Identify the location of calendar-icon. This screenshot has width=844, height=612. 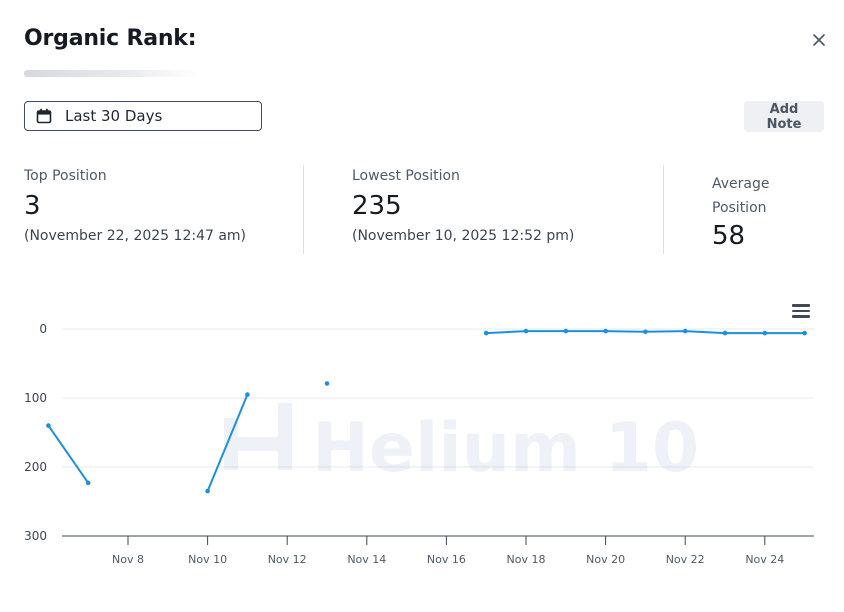
(44, 116).